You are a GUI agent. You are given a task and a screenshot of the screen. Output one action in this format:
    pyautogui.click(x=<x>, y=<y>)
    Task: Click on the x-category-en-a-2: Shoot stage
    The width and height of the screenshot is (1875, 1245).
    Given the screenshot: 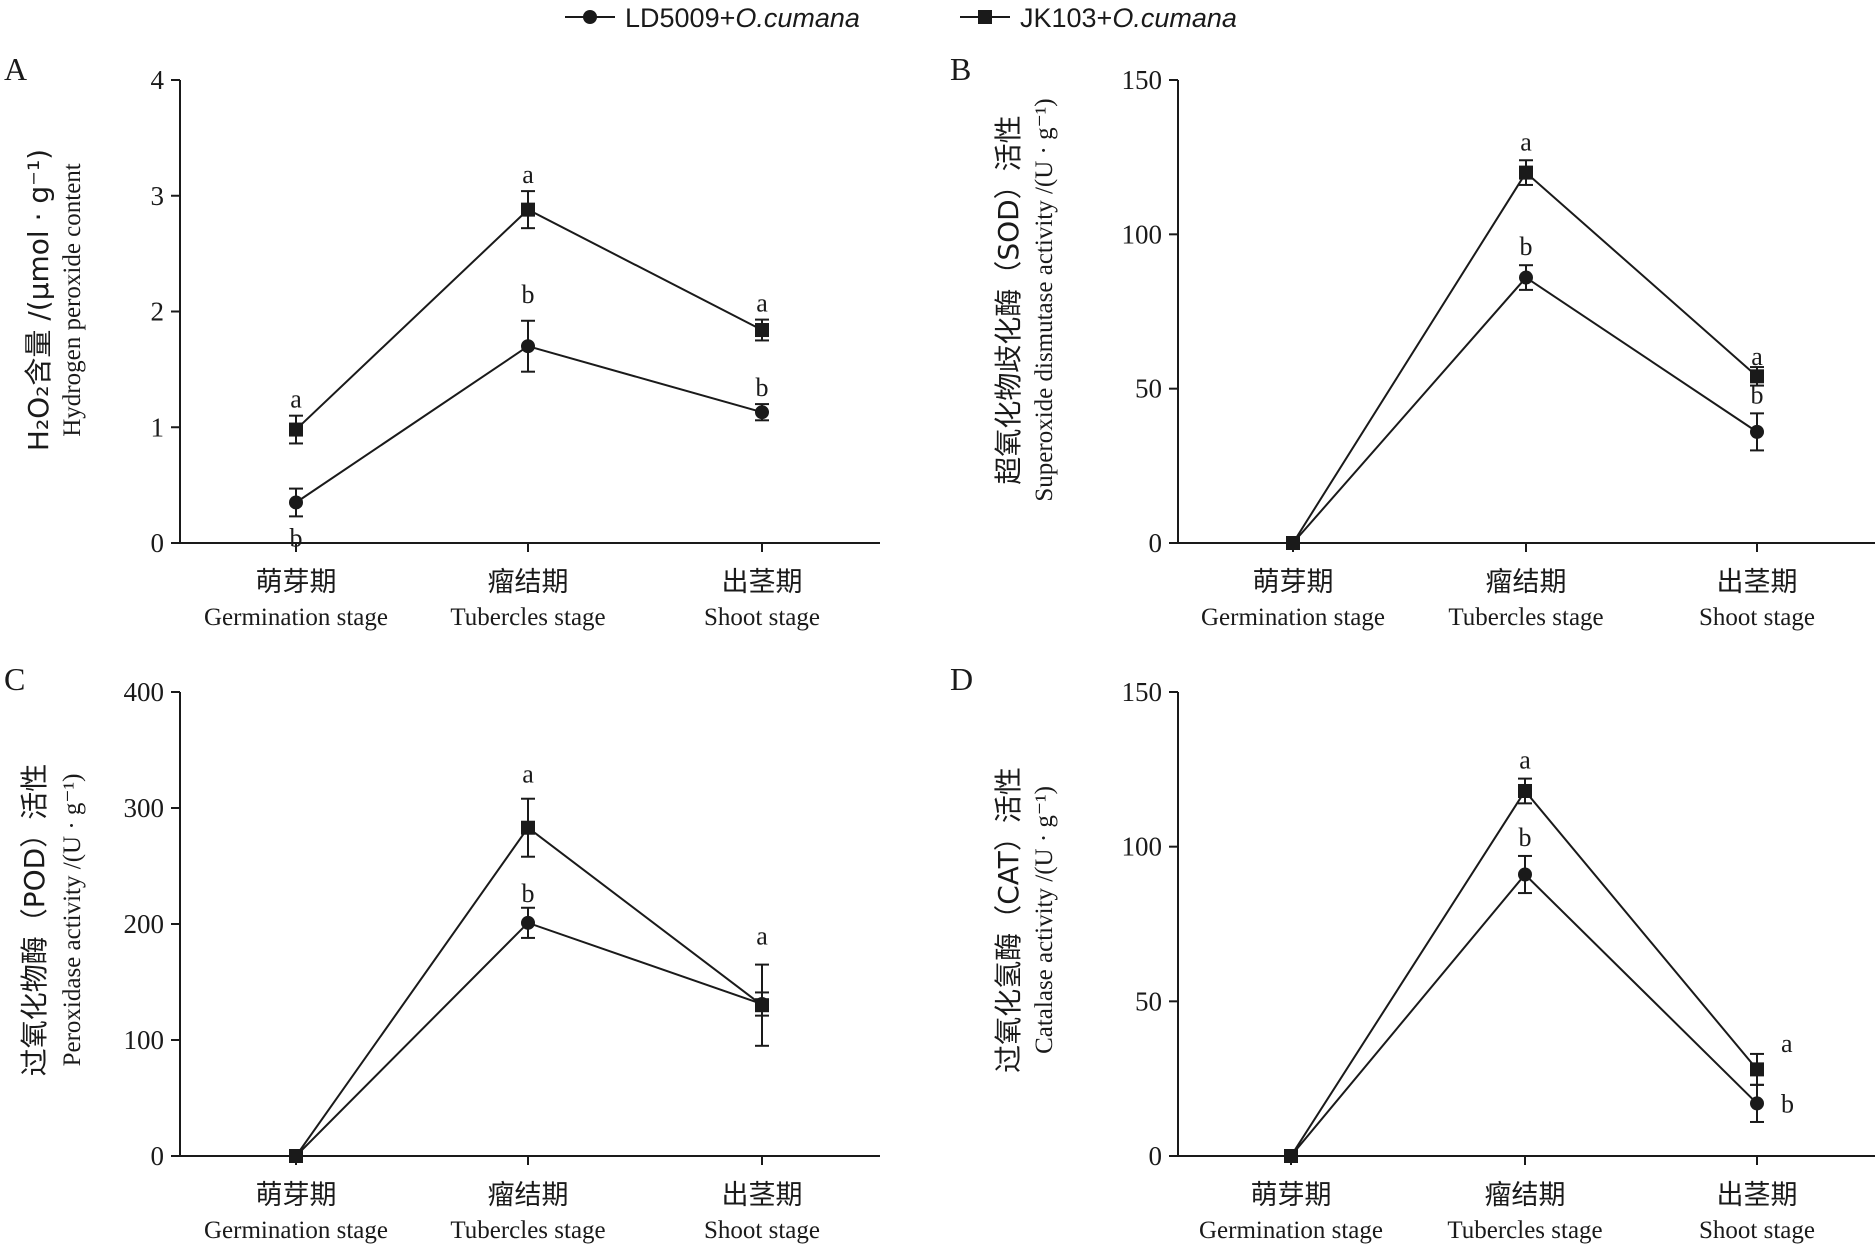 What is the action you would take?
    pyautogui.click(x=762, y=617)
    